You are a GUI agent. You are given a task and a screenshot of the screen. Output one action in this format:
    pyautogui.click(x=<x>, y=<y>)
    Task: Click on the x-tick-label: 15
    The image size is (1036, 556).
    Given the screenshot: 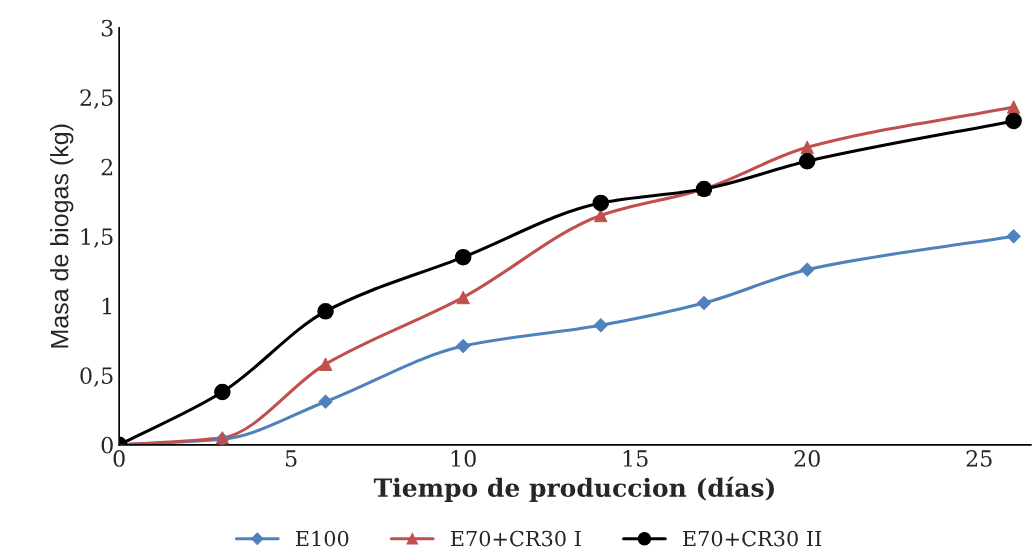 What is the action you would take?
    pyautogui.click(x=635, y=458)
    